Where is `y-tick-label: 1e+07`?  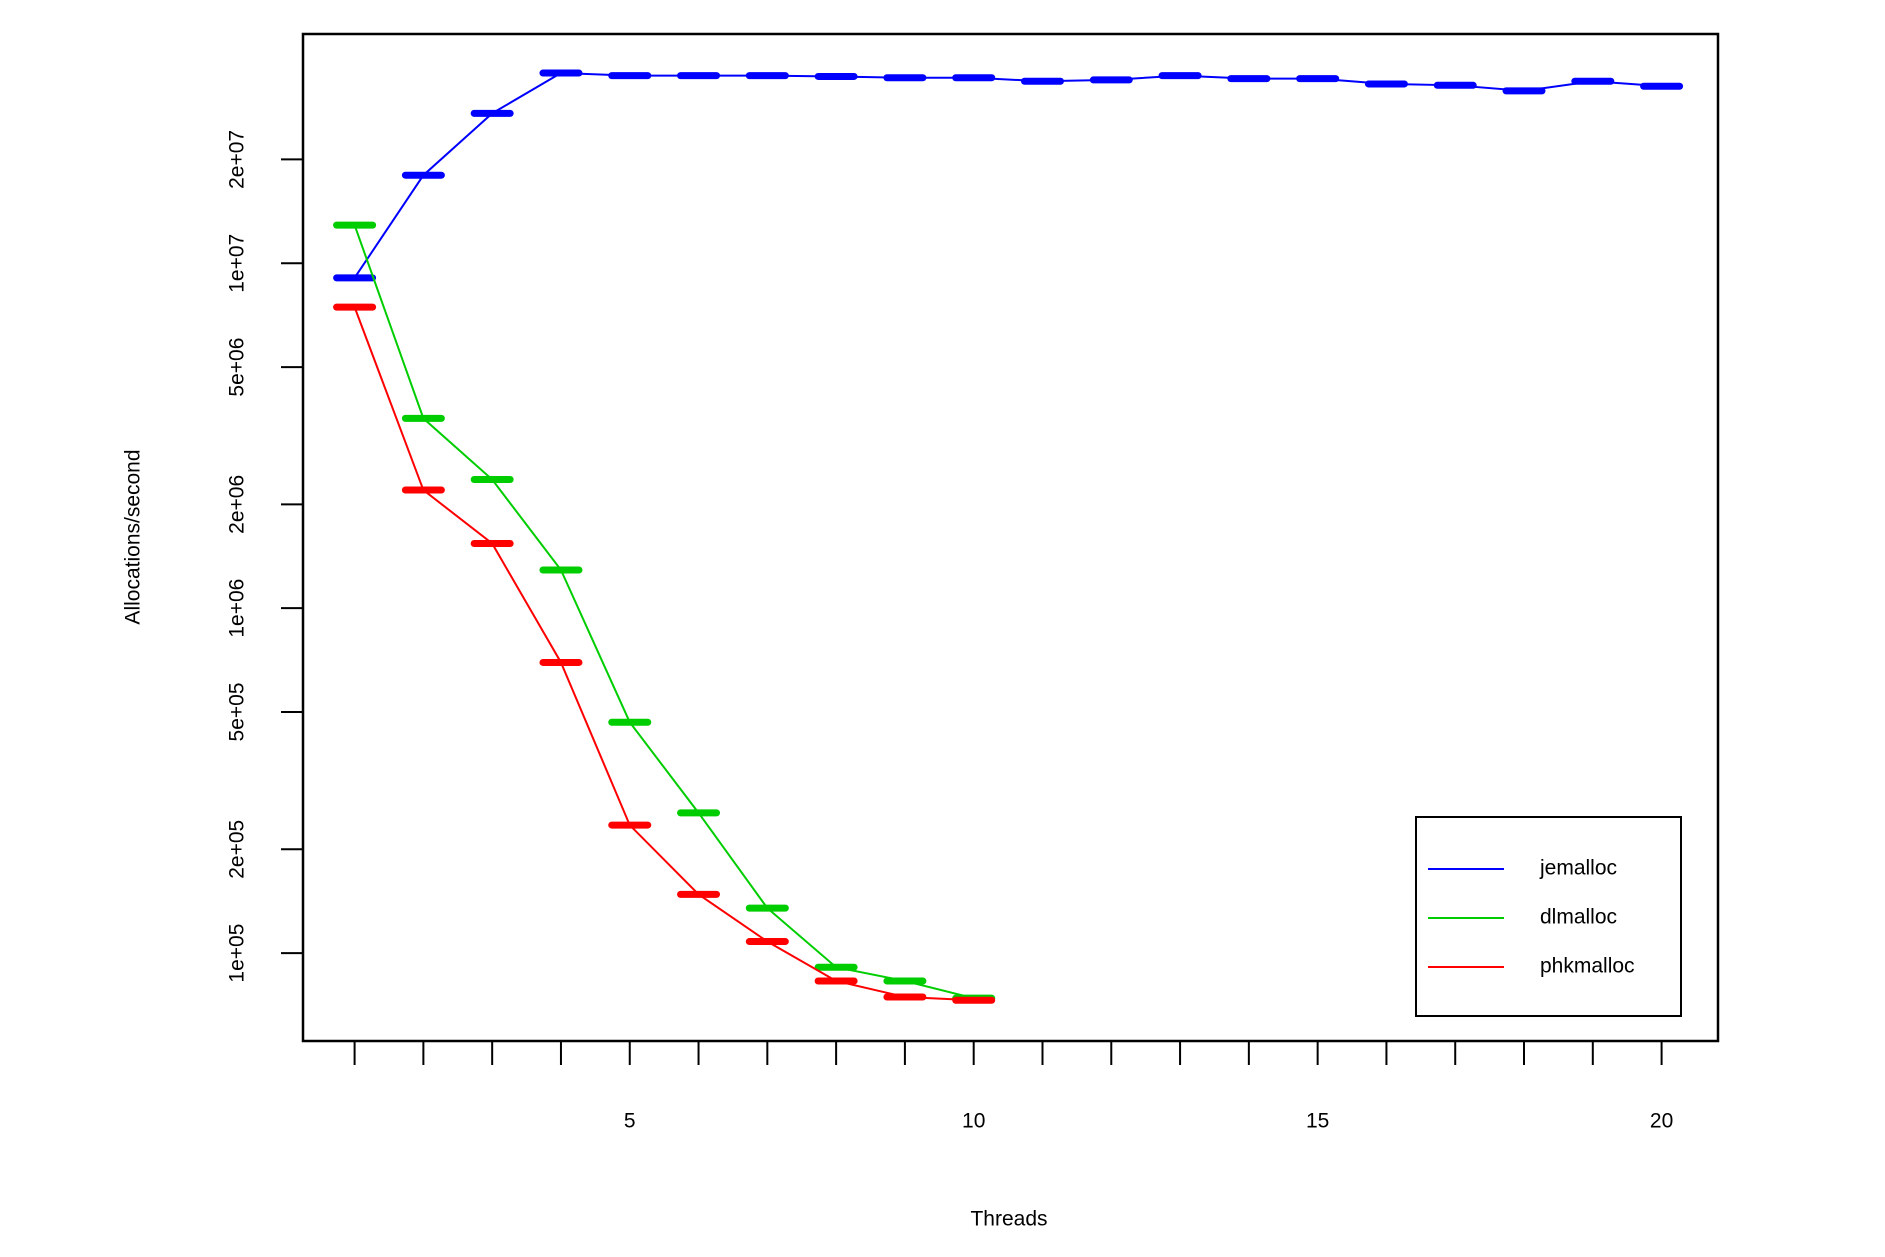 y-tick-label: 1e+07 is located at coordinates (237, 263).